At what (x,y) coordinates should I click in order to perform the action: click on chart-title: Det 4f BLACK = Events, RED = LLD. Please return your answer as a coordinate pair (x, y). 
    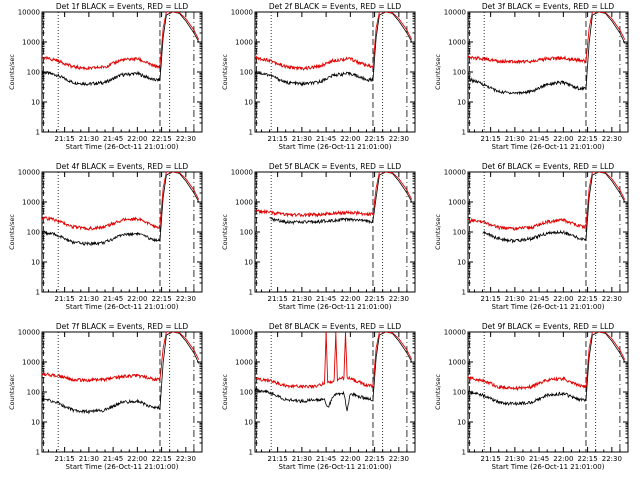
    Looking at the image, I should click on (122, 166).